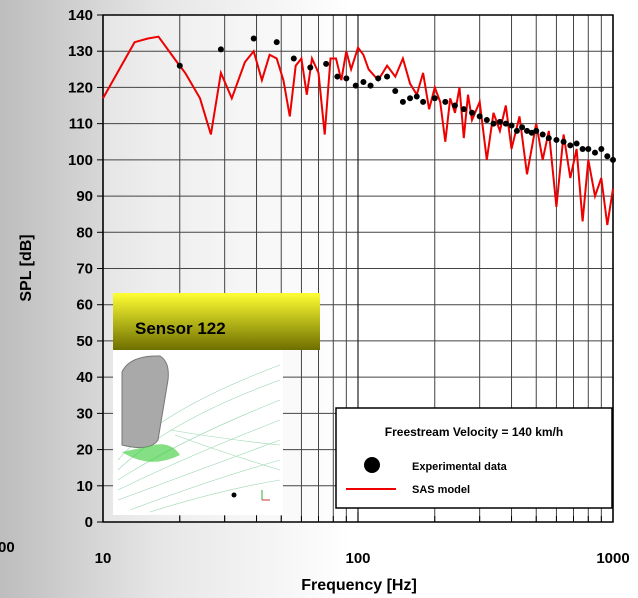 This screenshot has height=598, width=638. I want to click on inset: Sensor 122, so click(216, 404).